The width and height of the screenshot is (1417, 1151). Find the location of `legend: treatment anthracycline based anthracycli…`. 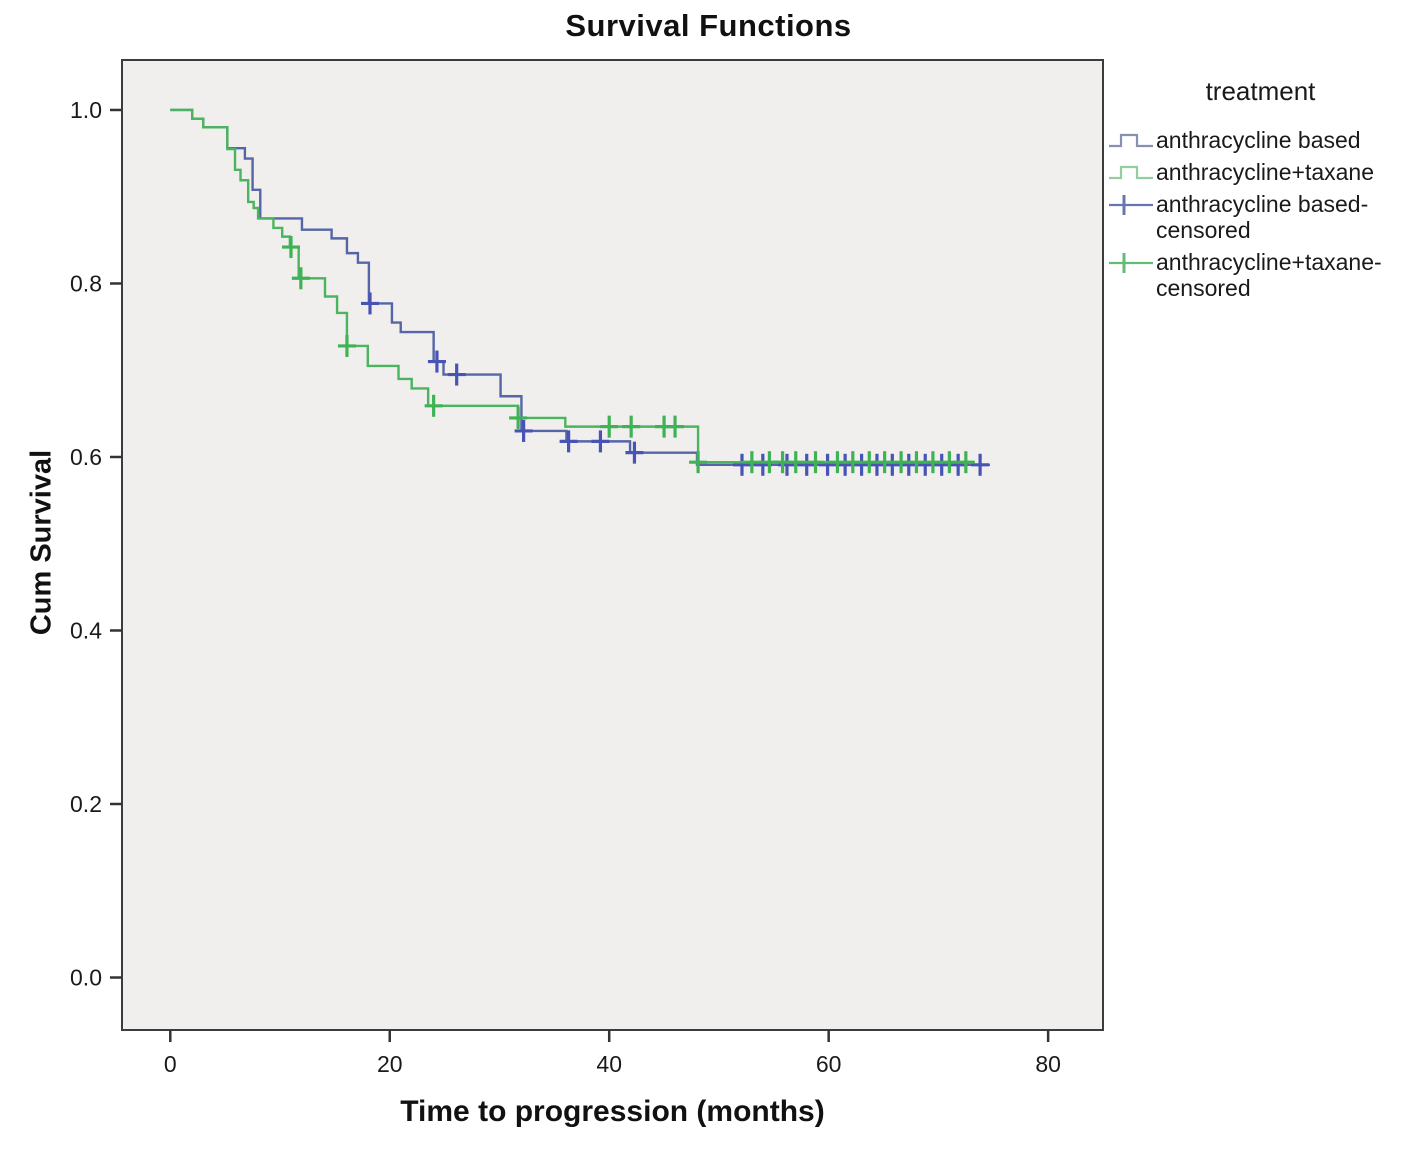

legend: treatment anthracycline based anthracycli… is located at coordinates (1260, 191).